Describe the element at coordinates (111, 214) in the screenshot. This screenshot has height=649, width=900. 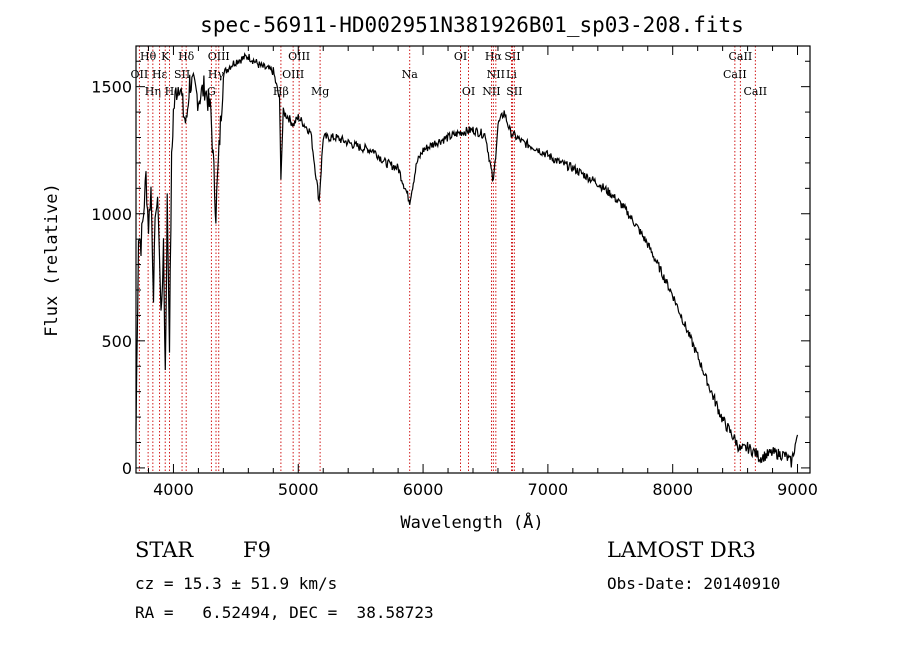
I see `y-tick-label-2: 1000` at that location.